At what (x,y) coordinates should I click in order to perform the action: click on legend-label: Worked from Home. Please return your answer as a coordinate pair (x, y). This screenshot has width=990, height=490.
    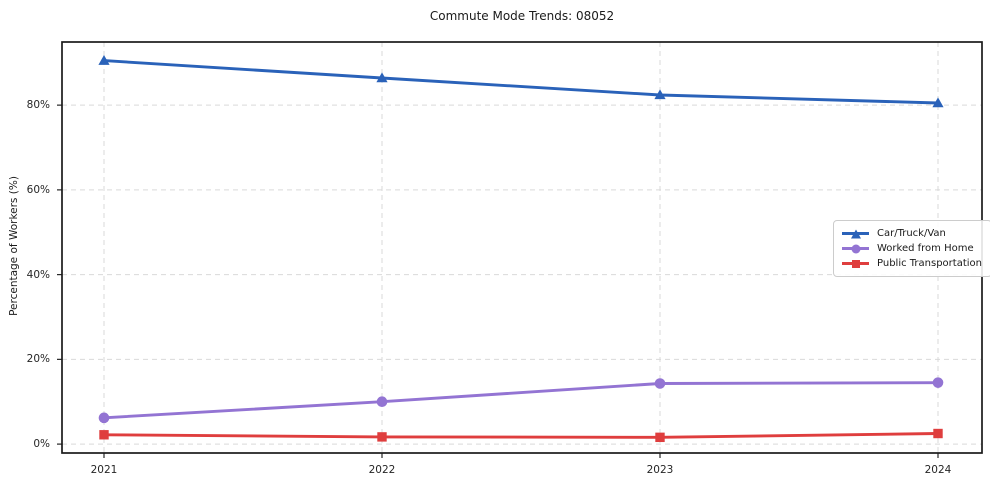
    Looking at the image, I should click on (925, 248).